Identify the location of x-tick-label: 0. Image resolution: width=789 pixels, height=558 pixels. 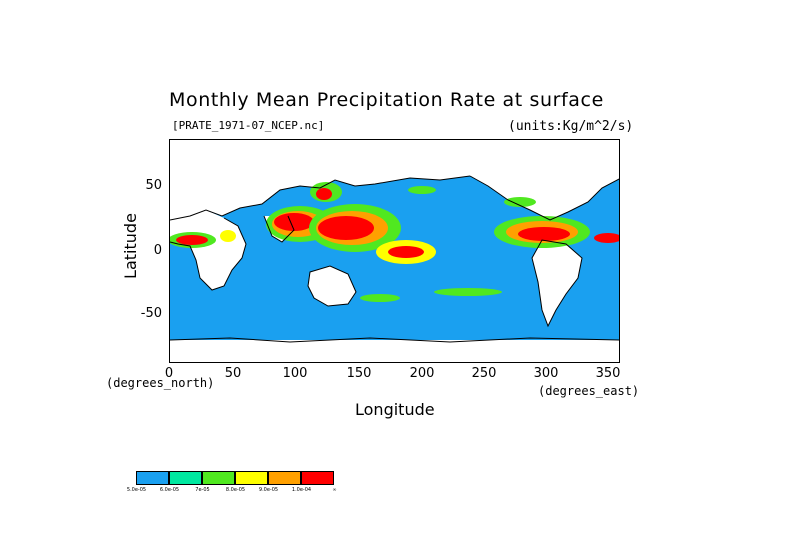
(169, 373).